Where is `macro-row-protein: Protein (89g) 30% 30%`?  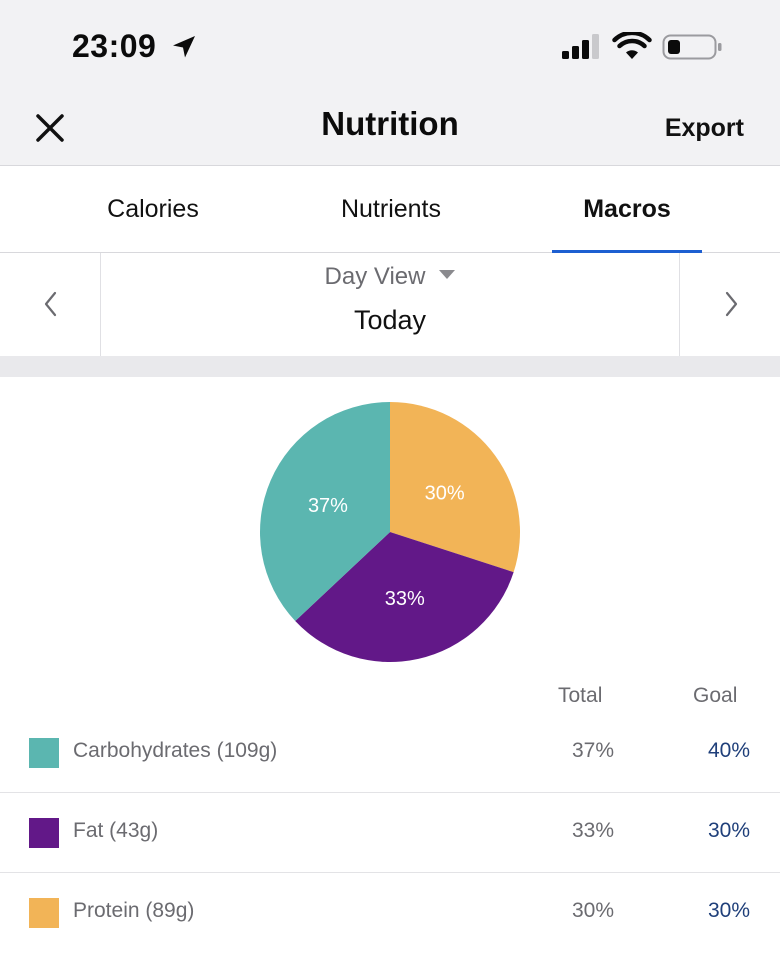 macro-row-protein: Protein (89g) 30% 30% is located at coordinates (390, 913).